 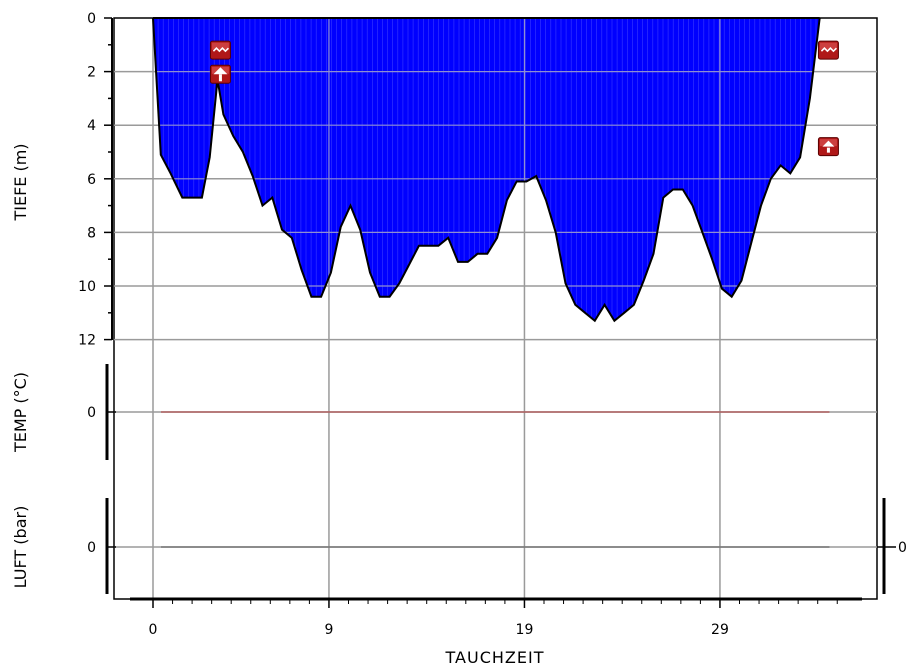 What do you see at coordinates (91, 73) in the screenshot?
I see `depth-tick-label: 2` at bounding box center [91, 73].